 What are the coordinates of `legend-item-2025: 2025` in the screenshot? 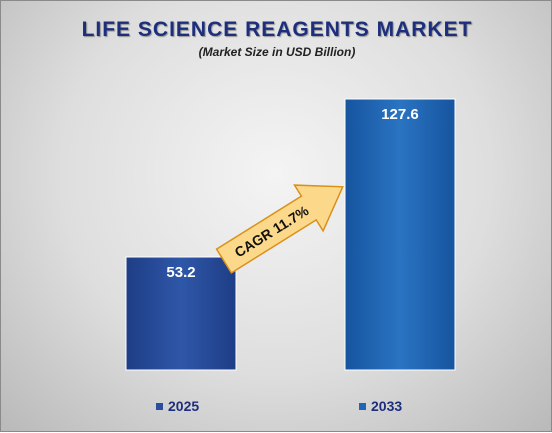 It's located at (177, 406).